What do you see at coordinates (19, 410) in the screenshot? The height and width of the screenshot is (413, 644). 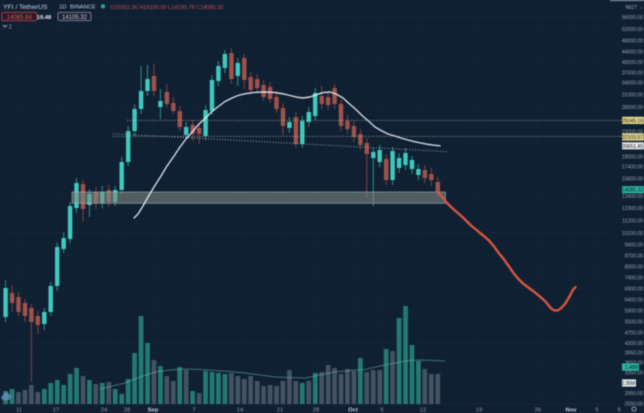 I see `svg-text: 11` at bounding box center [19, 410].